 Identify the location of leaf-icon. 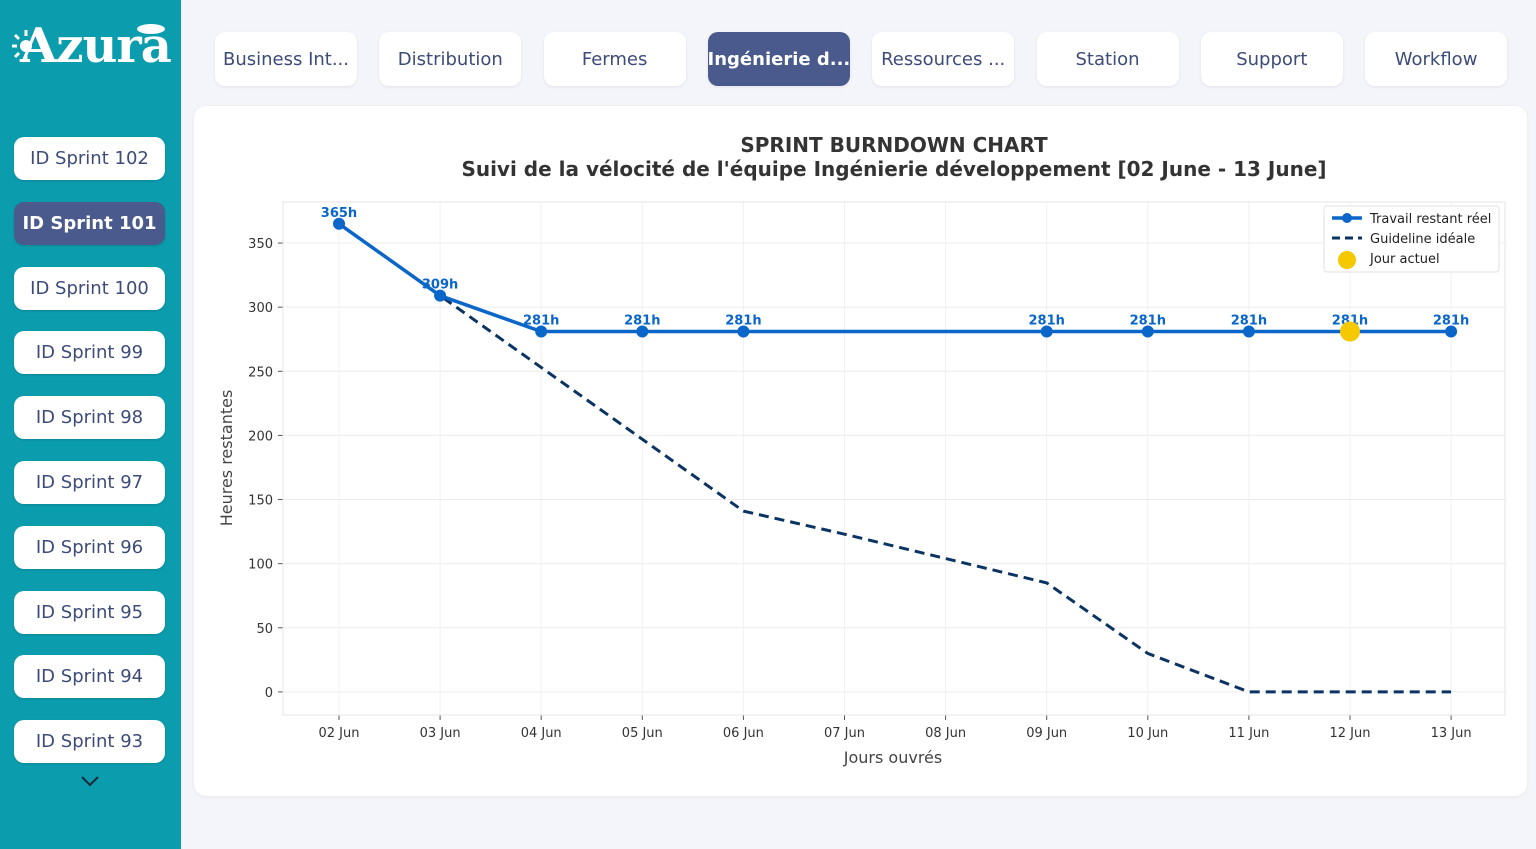
(151, 29).